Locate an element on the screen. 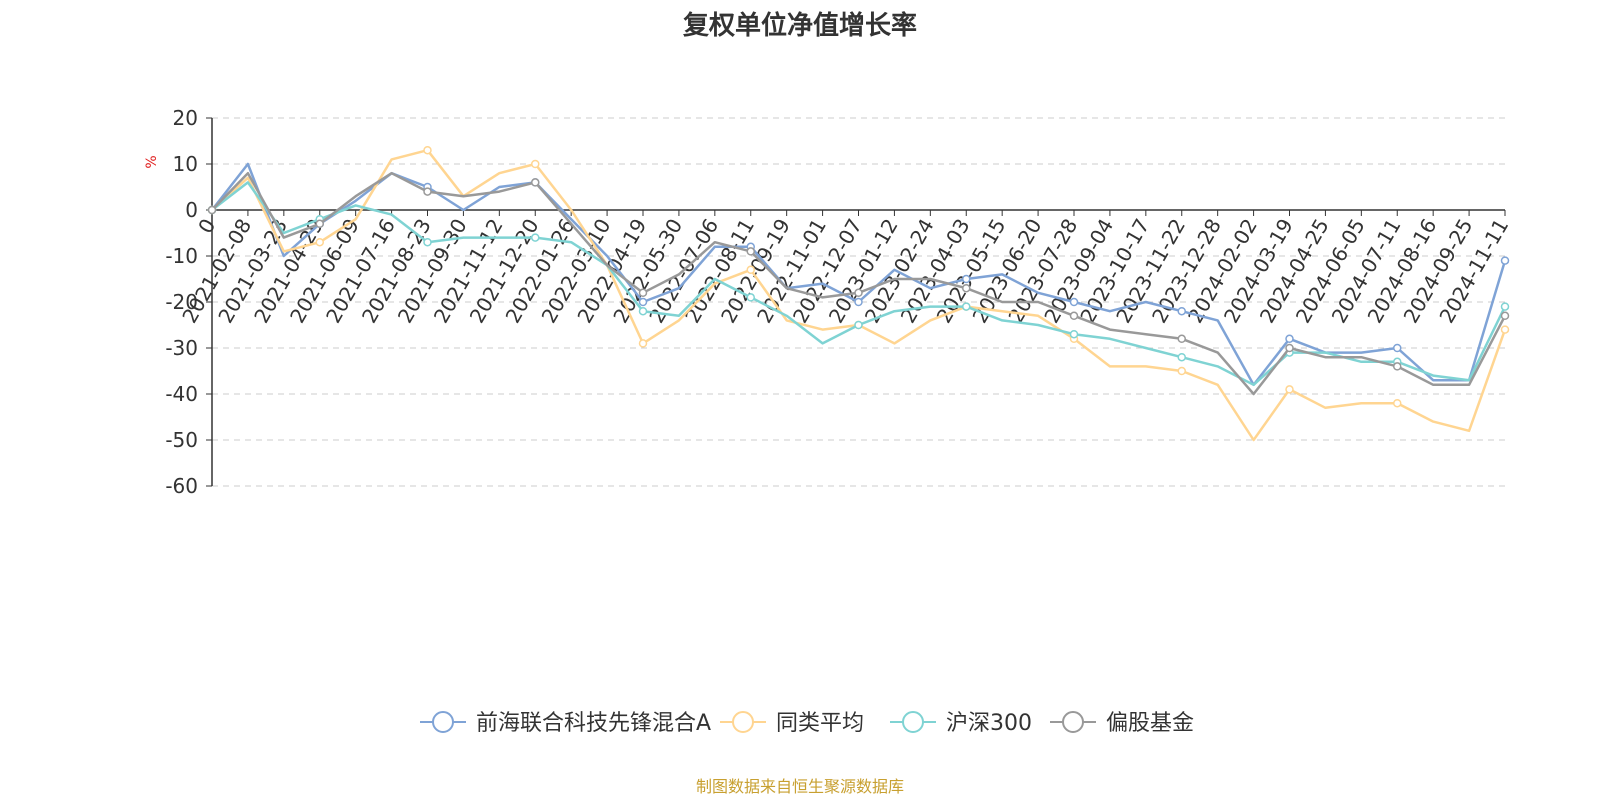  y-tick-label: -30 is located at coordinates (181, 348).